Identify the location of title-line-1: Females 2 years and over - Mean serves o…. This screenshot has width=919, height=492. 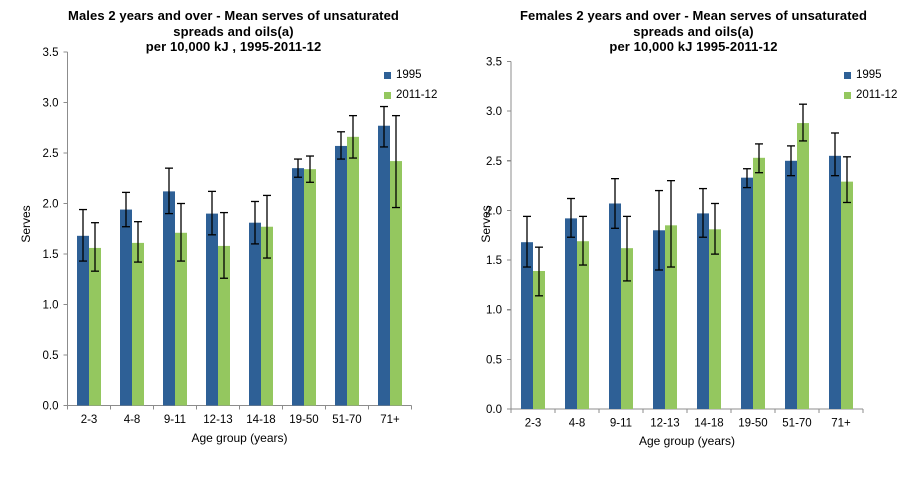
(693, 15).